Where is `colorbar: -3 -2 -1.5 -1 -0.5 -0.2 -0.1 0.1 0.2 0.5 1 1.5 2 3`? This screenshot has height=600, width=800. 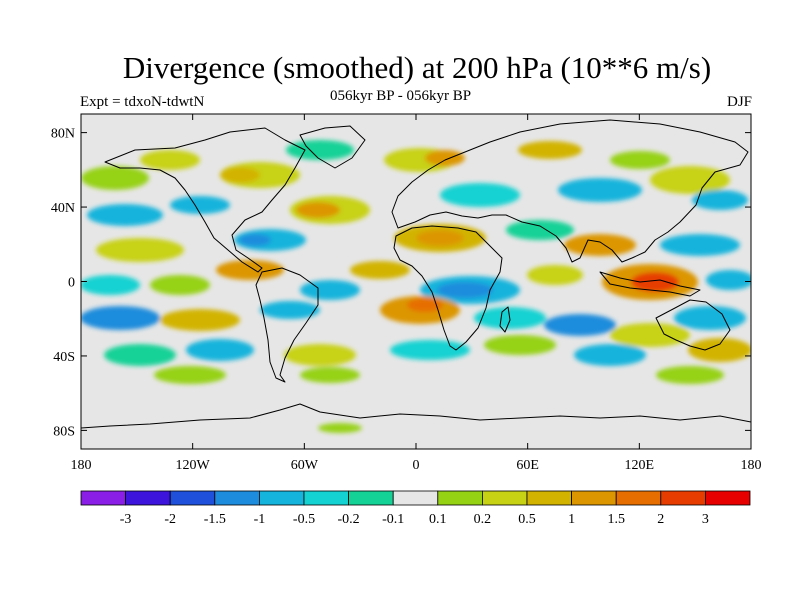 colorbar: -3 -2 -1.5 -1 -0.5 -0.2 -0.1 0.1 0.2 0.5 1 1.5 2 3 is located at coordinates (415, 508).